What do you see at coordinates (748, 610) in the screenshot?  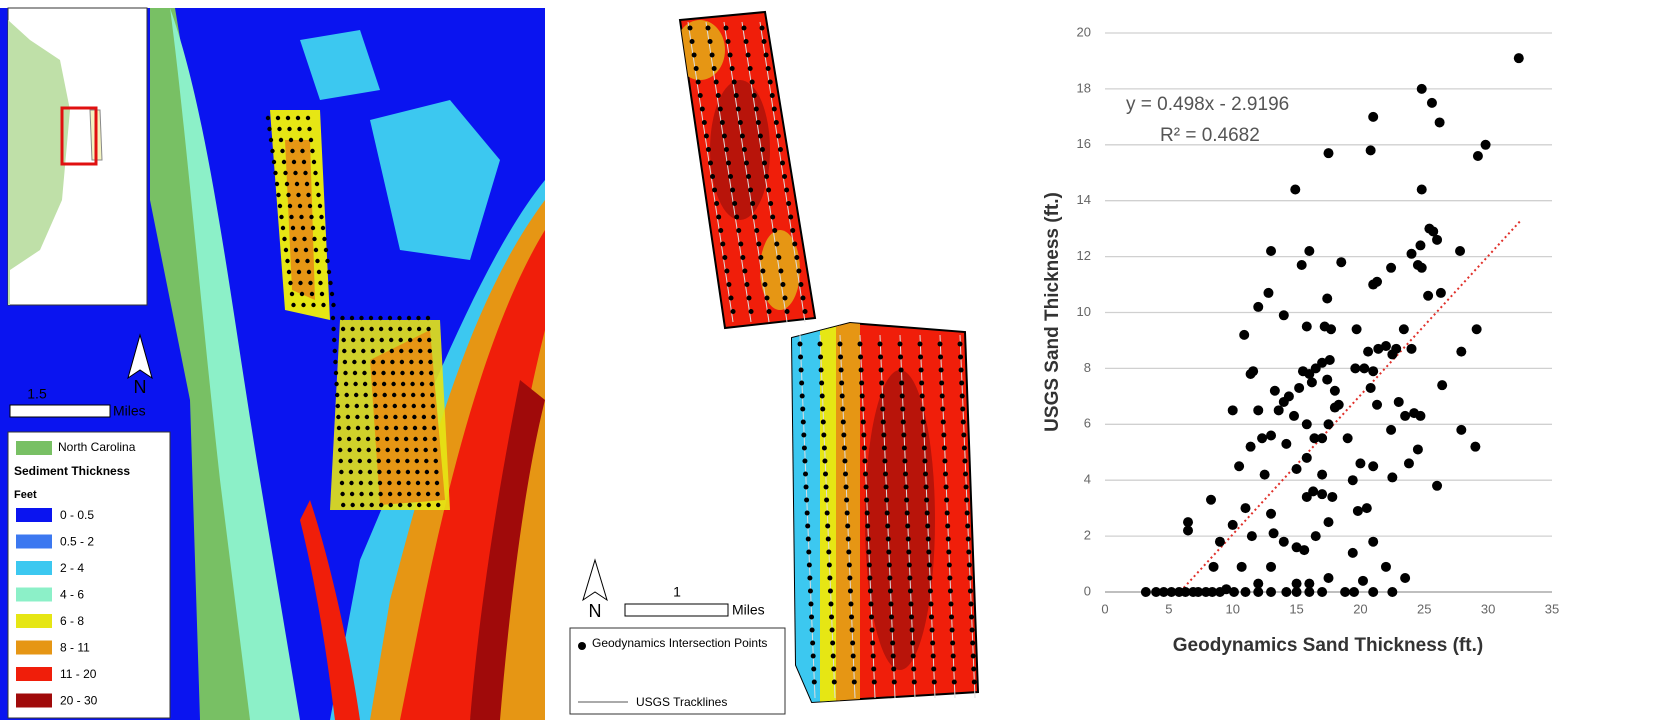 I see `scale-unit: Miles` at bounding box center [748, 610].